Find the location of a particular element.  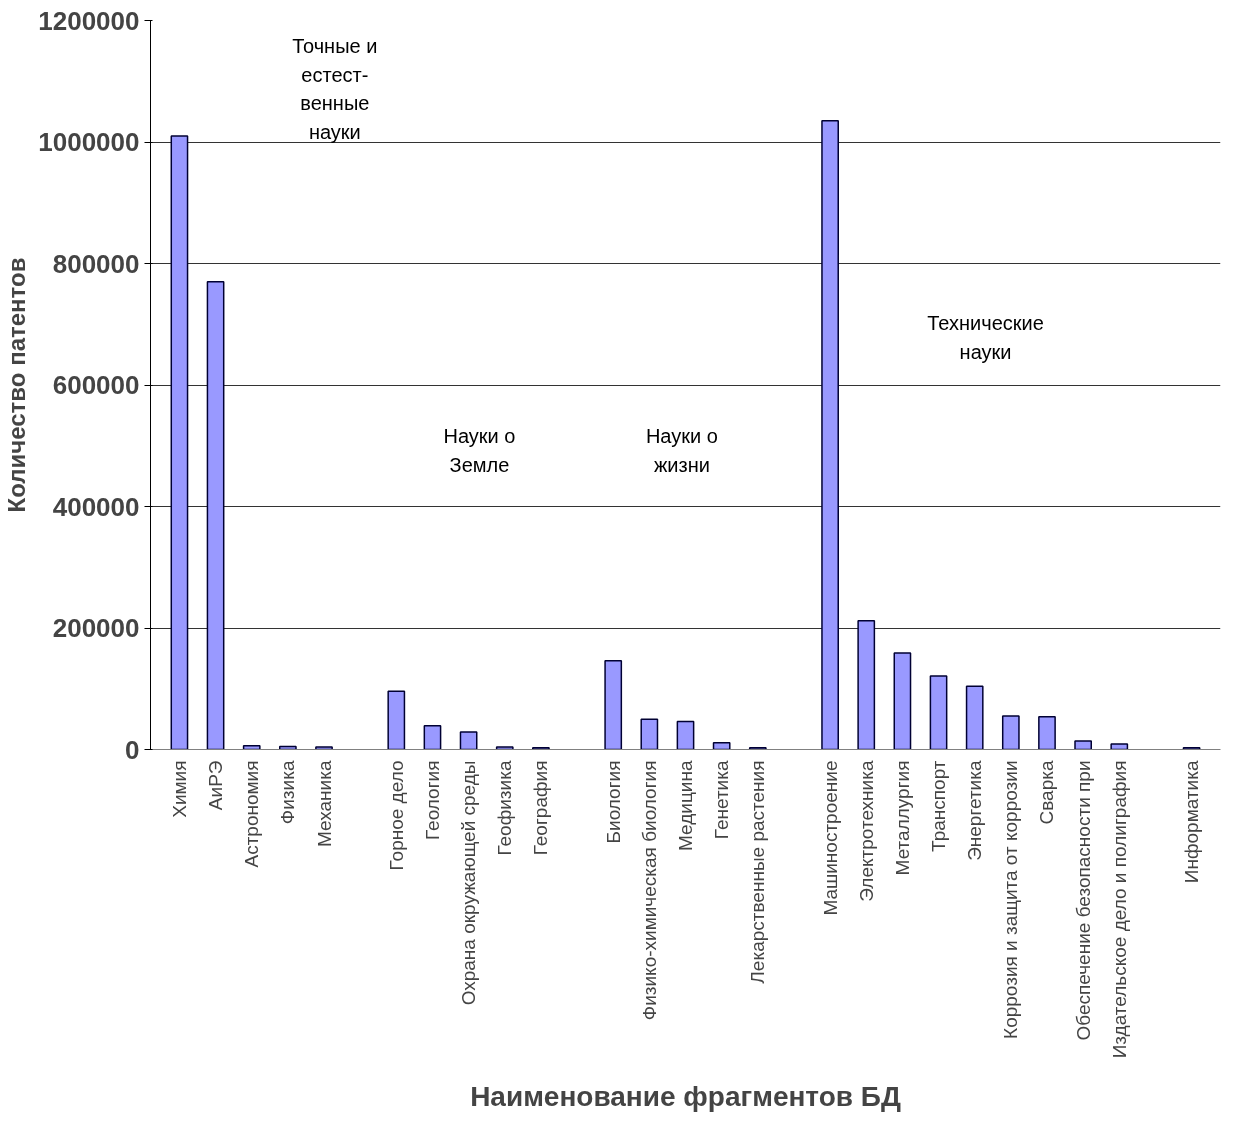

x-axis-title: Наименование фрагментов БД is located at coordinates (685, 1097).